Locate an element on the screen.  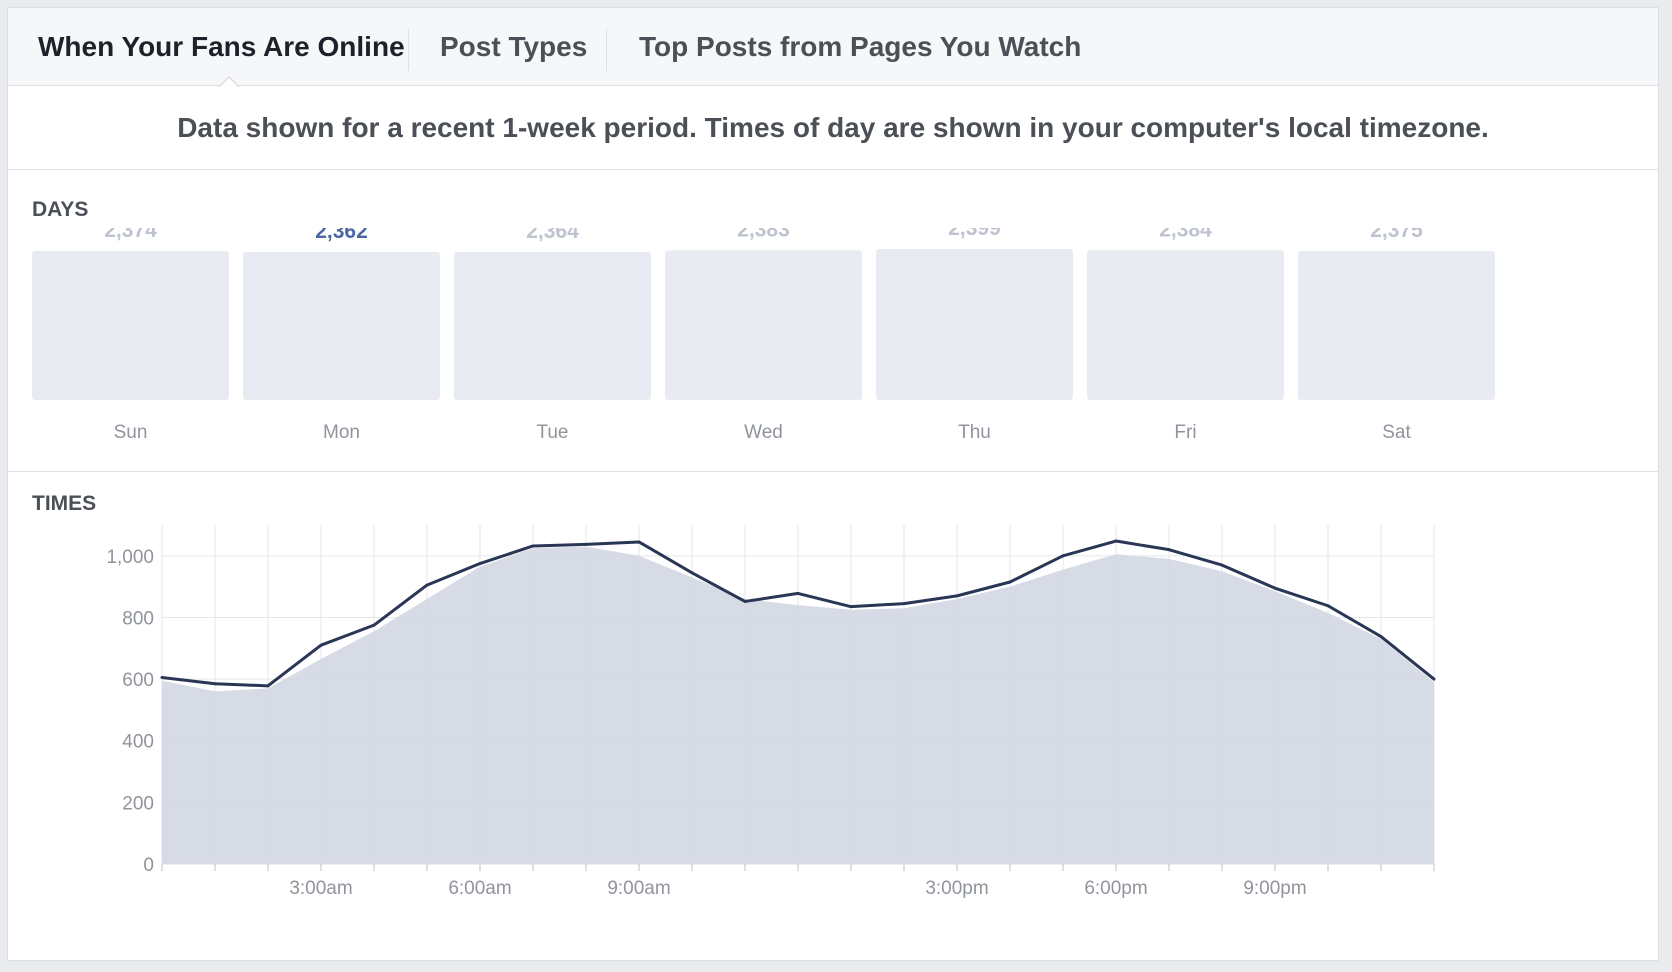
day-label: Sun is located at coordinates (131, 432).